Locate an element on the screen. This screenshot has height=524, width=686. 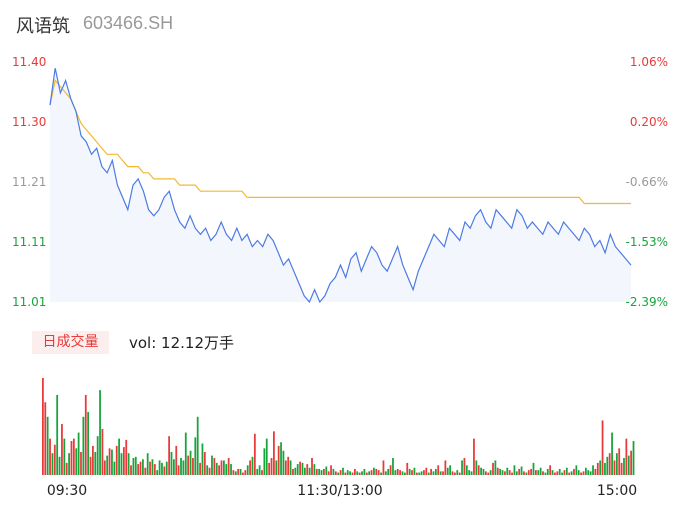
daily-volume-badge: 日成交量 is located at coordinates (70, 342).